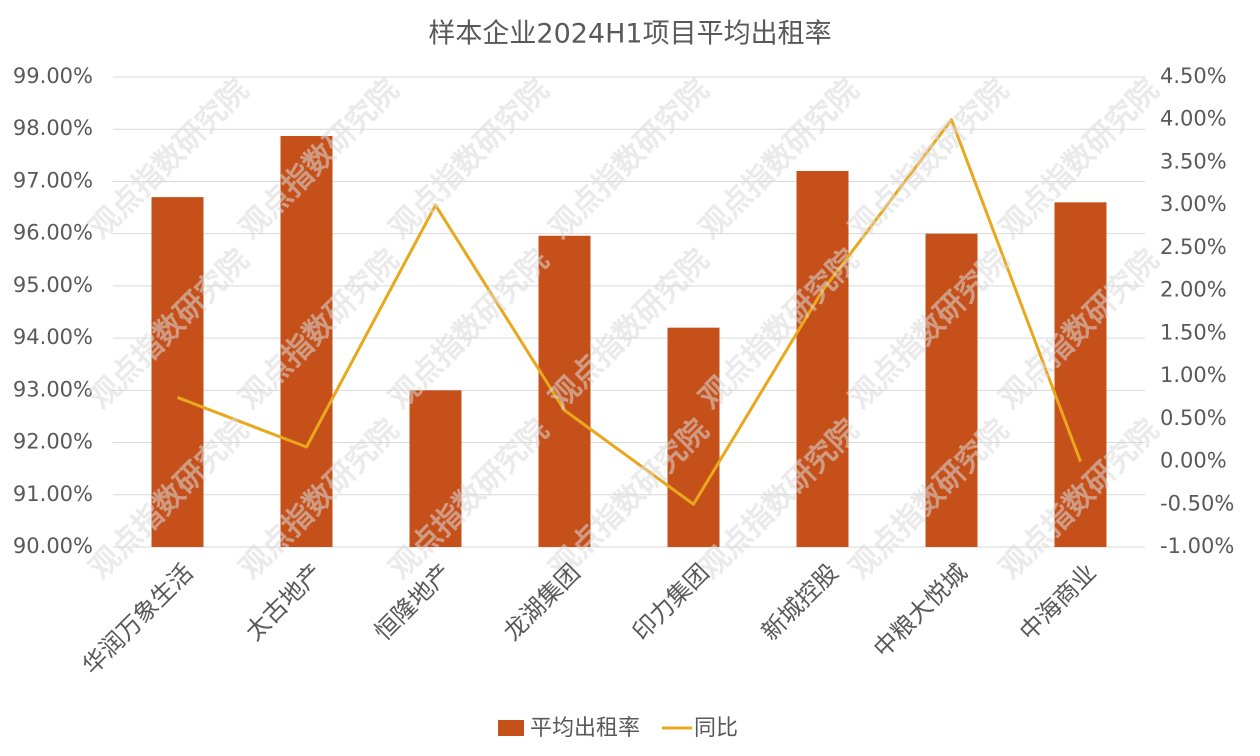 This screenshot has height=756, width=1260. What do you see at coordinates (1193, 332) in the screenshot?
I see `y2-tick-label: 1.50%` at bounding box center [1193, 332].